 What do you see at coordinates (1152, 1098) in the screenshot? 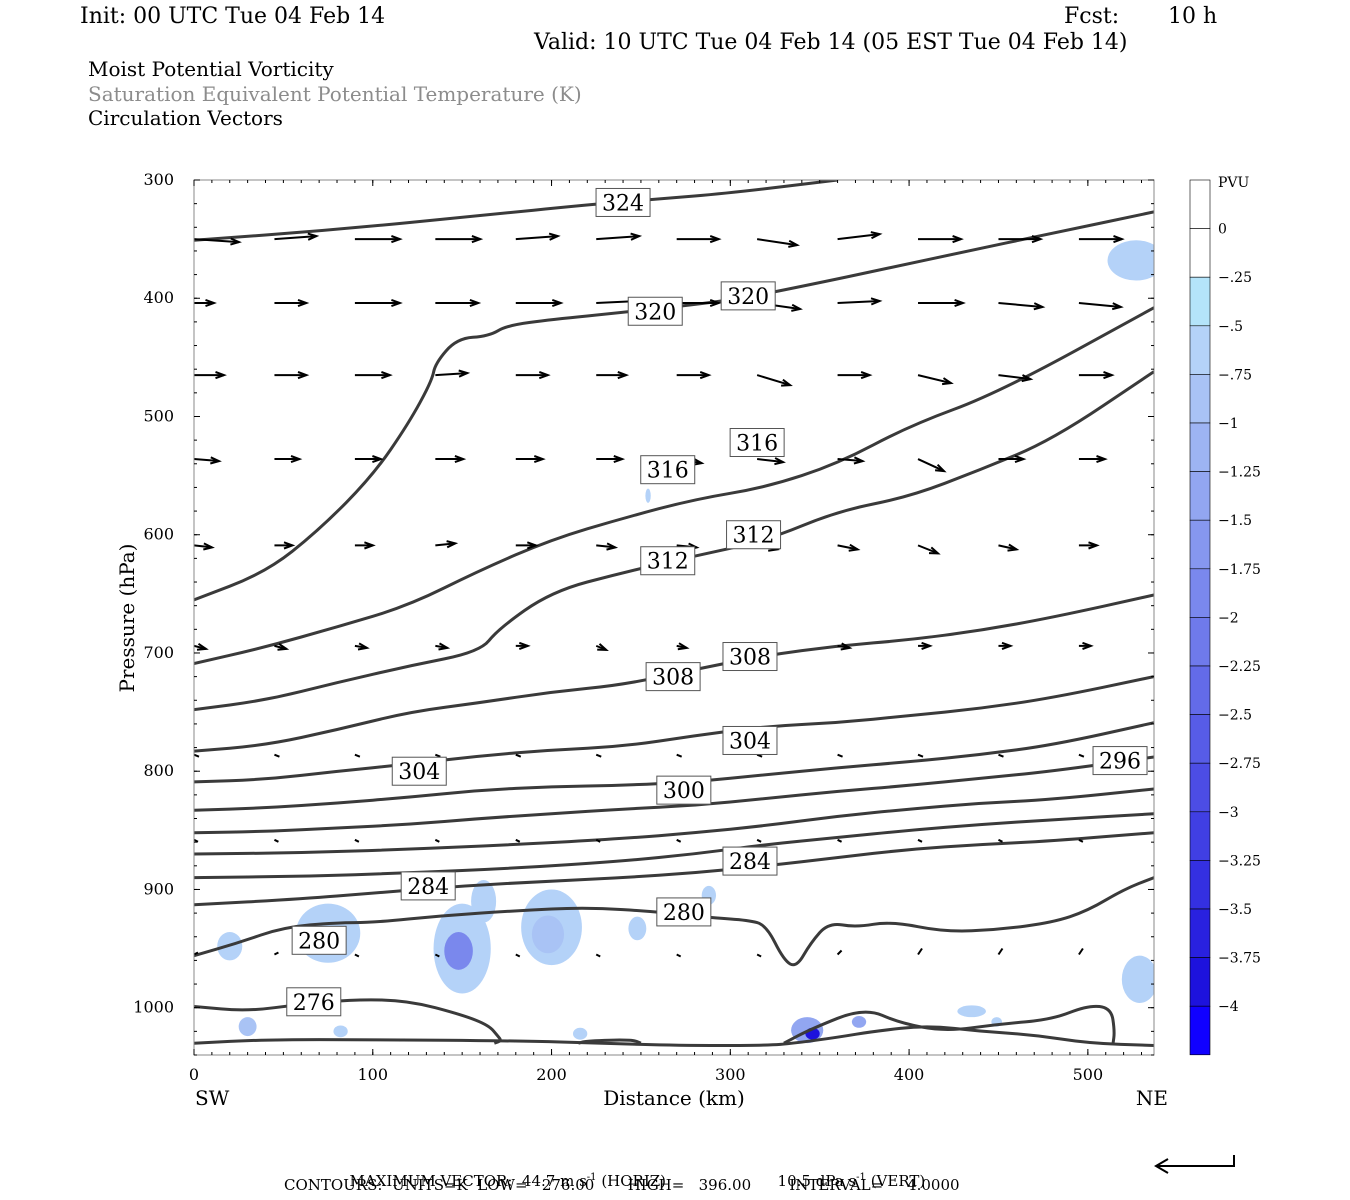
I see `ne-label: NE` at bounding box center [1152, 1098].